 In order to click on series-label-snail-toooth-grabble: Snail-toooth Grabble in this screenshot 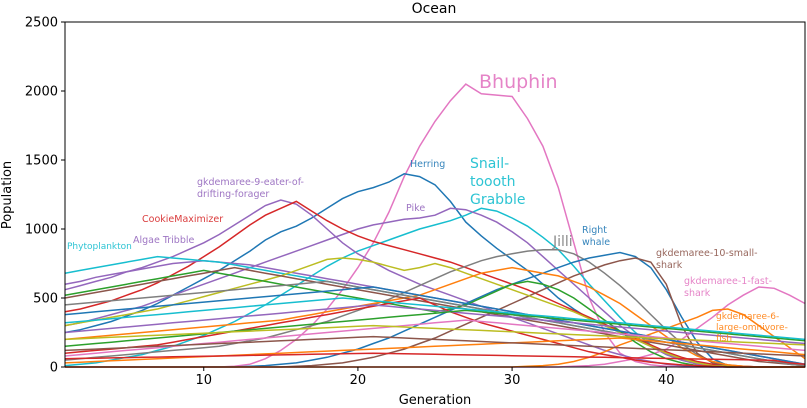, I will do `click(497, 182)`.